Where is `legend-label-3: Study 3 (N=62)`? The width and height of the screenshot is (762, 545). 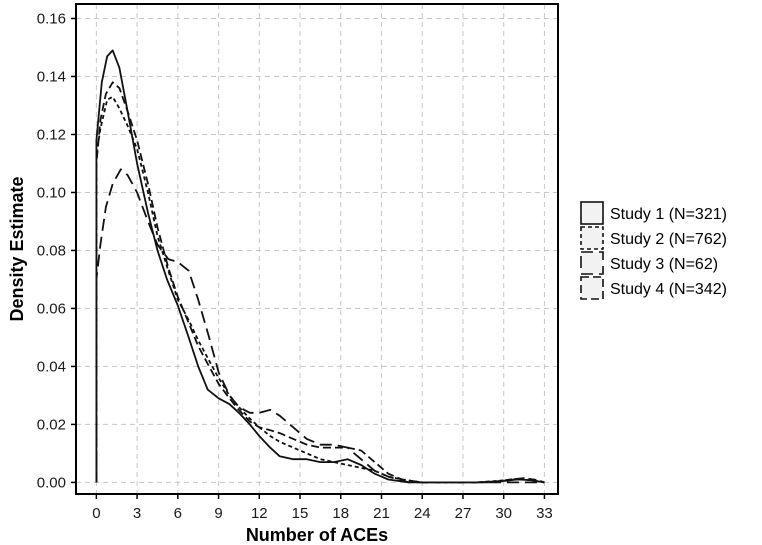 legend-label-3: Study 3 (N=62) is located at coordinates (664, 264).